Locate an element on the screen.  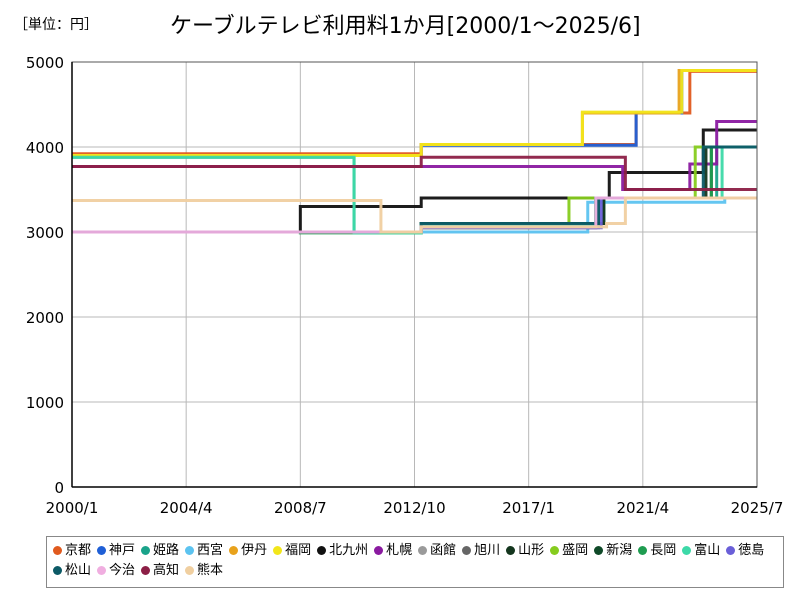
legend-item: 山形 is located at coordinates (525, 551).